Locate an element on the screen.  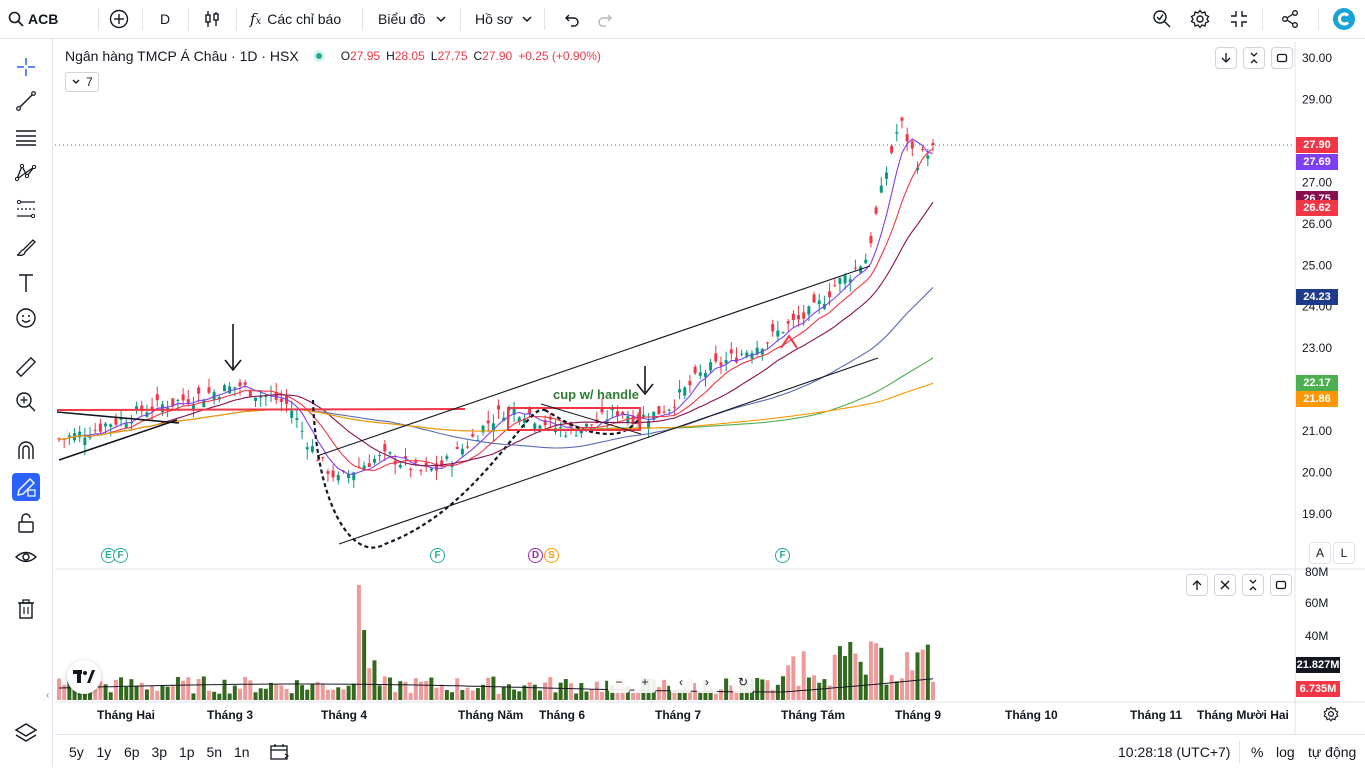
remove-drawings-tool is located at coordinates (26, 609).